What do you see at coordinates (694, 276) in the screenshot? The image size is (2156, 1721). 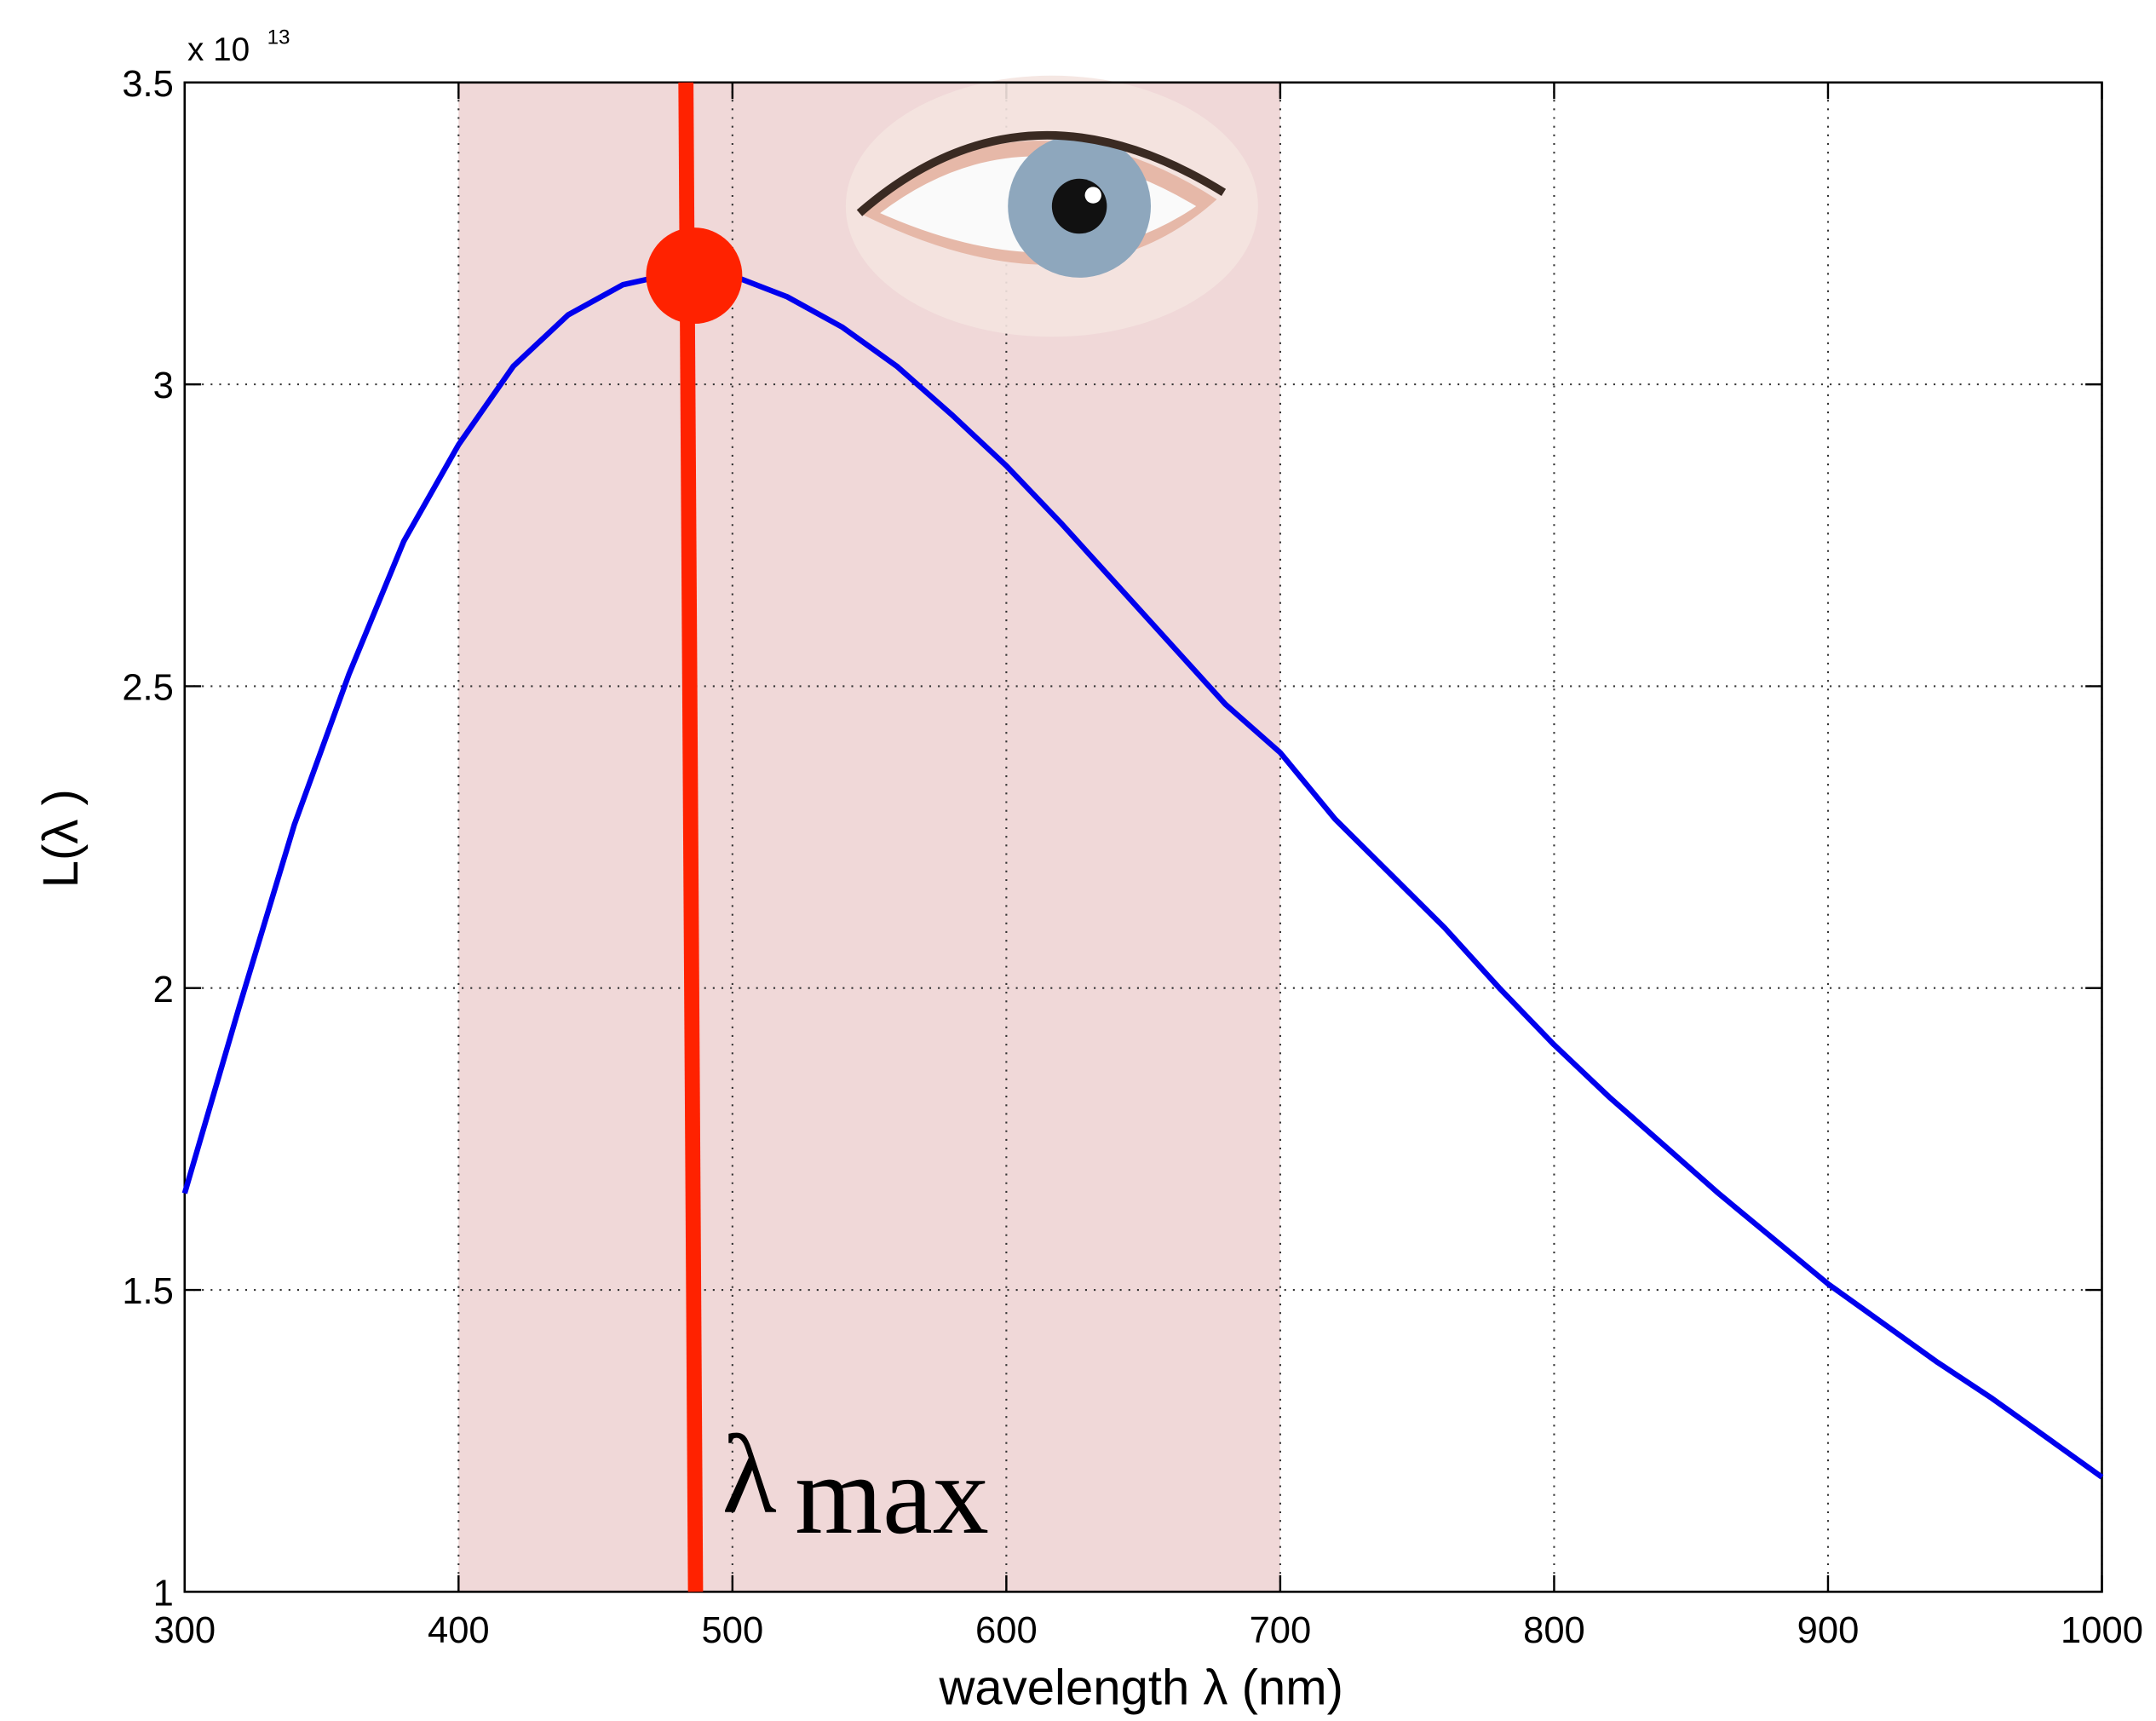 I see `peak-marker` at bounding box center [694, 276].